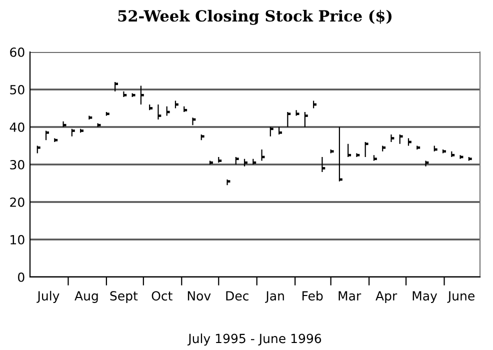  What do you see at coordinates (86, 297) in the screenshot?
I see `x-tick-label: Aug` at bounding box center [86, 297].